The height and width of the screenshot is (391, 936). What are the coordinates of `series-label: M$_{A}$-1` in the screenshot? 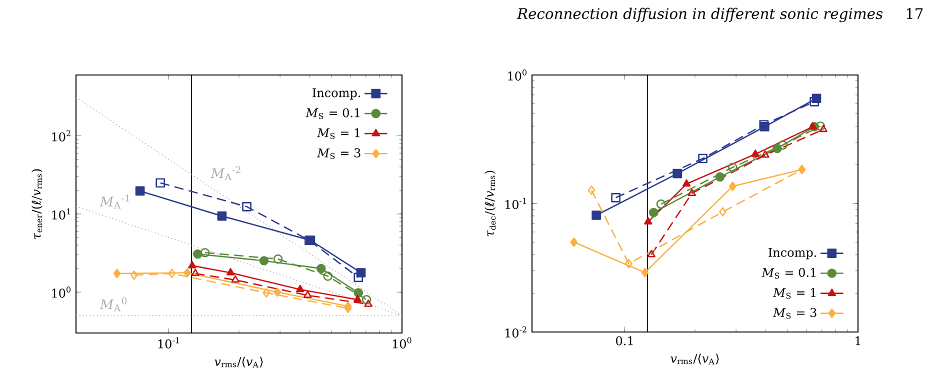 It's located at (115, 201).